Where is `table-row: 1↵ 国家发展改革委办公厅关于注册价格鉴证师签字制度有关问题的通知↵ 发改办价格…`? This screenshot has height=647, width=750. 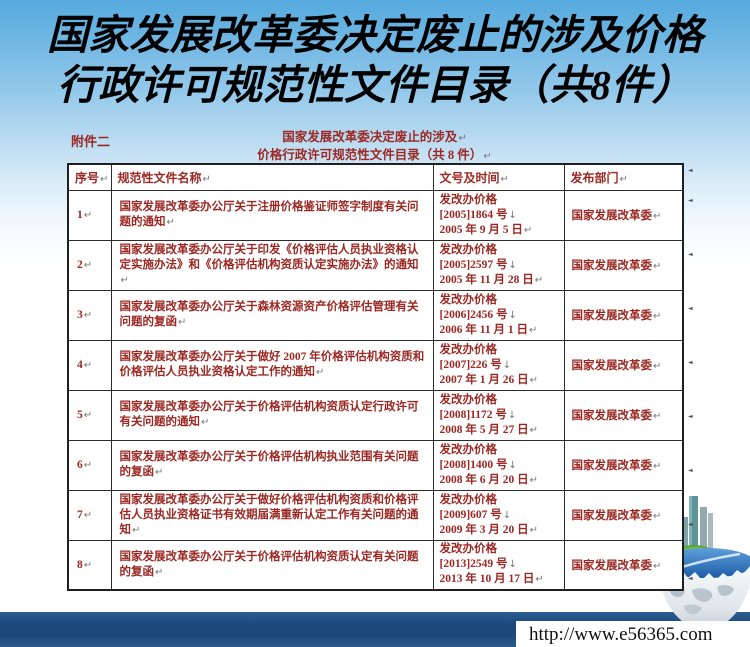
table-row: 1↵ 国家发展改革委办公厅关于注册价格鉴证师签字制度有关问题的通知↵ 发改办价格… is located at coordinates (375, 215).